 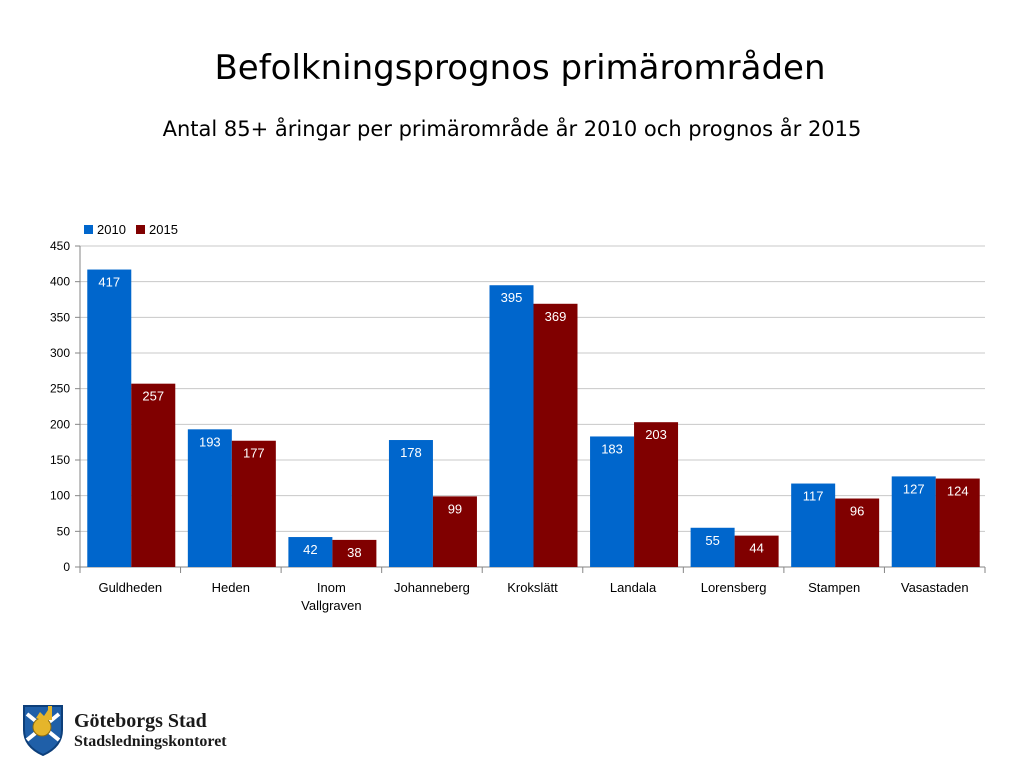 I want to click on bar-2010-lorensberg, so click(x=712, y=547).